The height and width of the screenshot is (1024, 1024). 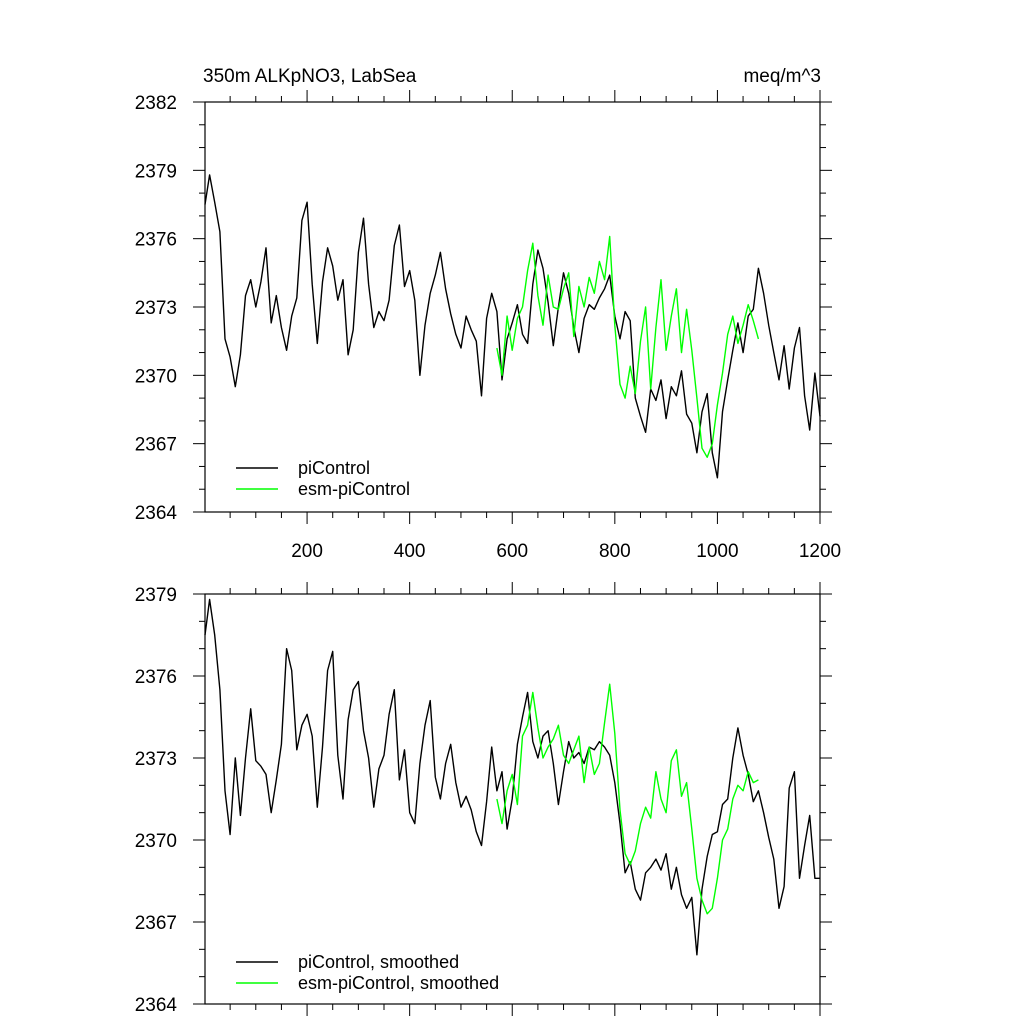 What do you see at coordinates (156, 103) in the screenshot?
I see `y-tick-label: 2382` at bounding box center [156, 103].